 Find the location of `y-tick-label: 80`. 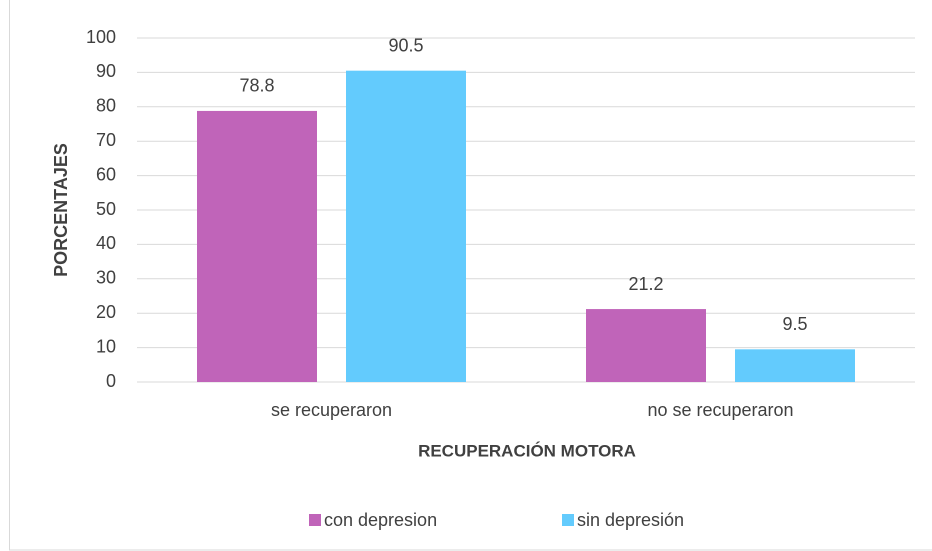

y-tick-label: 80 is located at coordinates (106, 106).